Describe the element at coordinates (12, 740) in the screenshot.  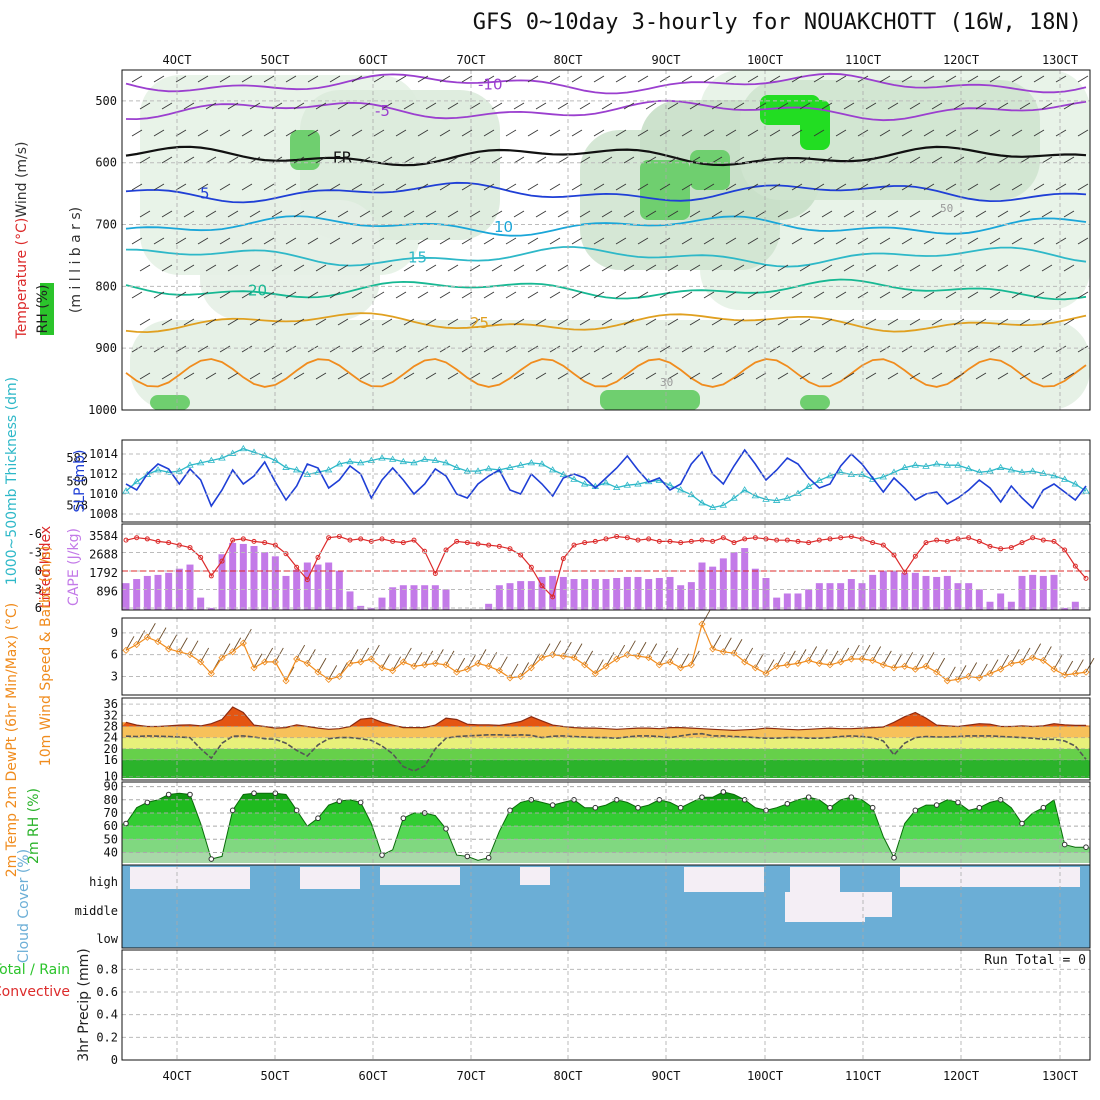
I see `temp-ylabel: 2m Temp 2m DewPt (6hr Min/Max) (°C)` at that location.